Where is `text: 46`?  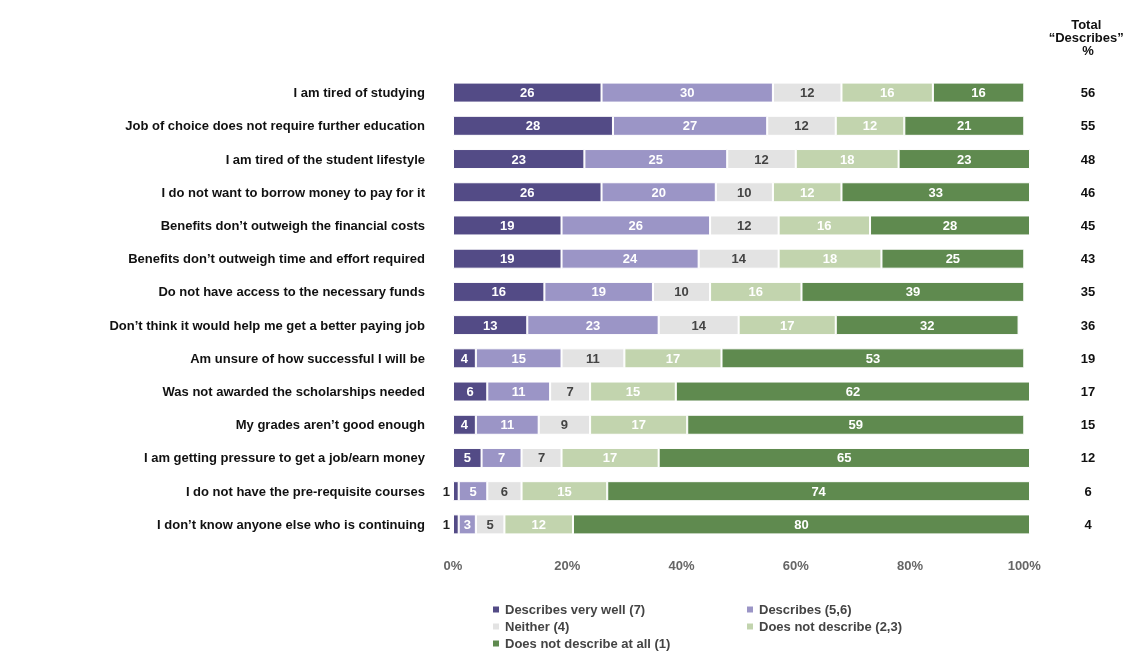 text: 46 is located at coordinates (1088, 192).